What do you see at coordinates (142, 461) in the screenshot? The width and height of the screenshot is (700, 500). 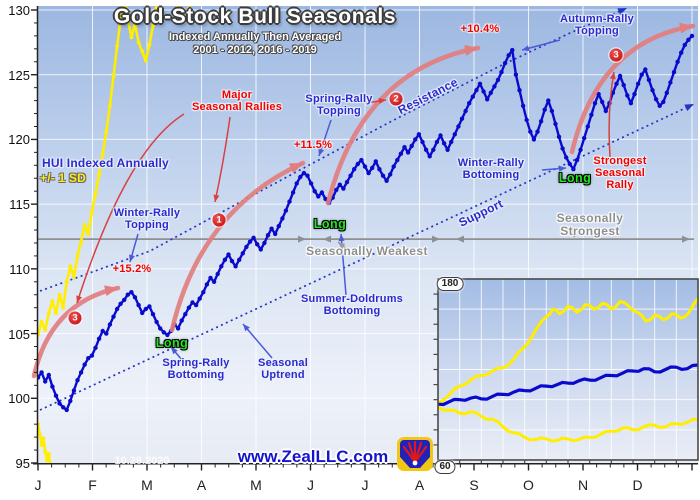 I see `date-watermark: 10.28.2020` at bounding box center [142, 461].